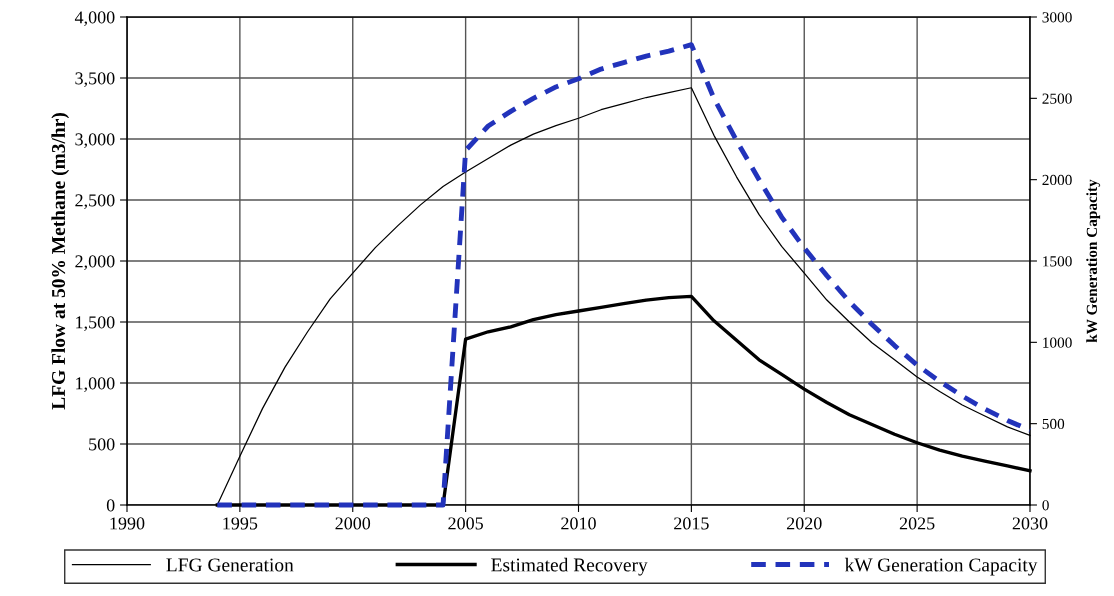  Describe the element at coordinates (230, 565) in the screenshot. I see `legend-label: LFG Generation` at that location.